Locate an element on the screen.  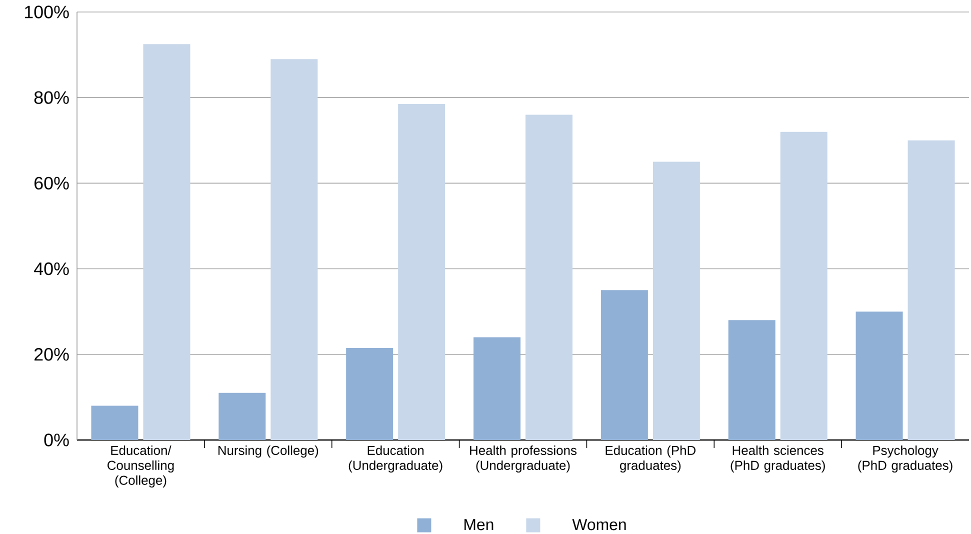
x-tick-label: Health professions (Undergraduate) is located at coordinates (523, 459).